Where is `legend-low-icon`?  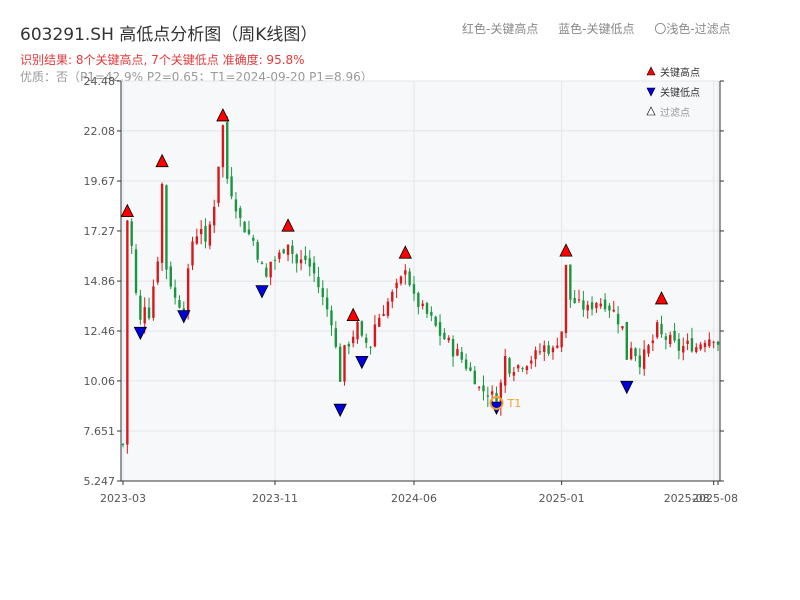 legend-low-icon is located at coordinates (651, 92).